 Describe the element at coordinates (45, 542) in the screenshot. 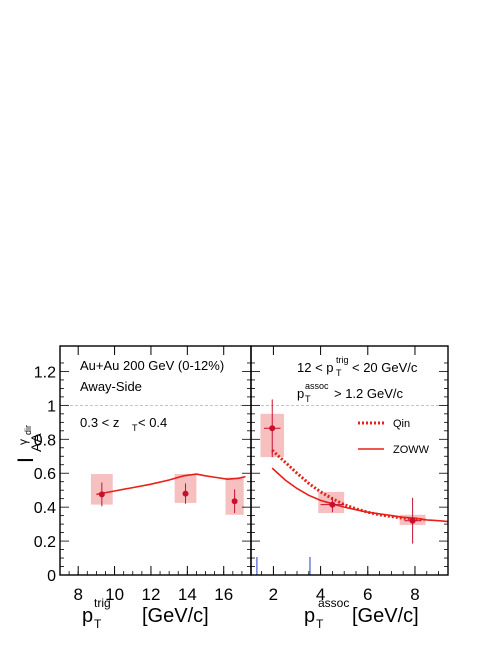

I see `ytick-label-1: 0.2` at that location.